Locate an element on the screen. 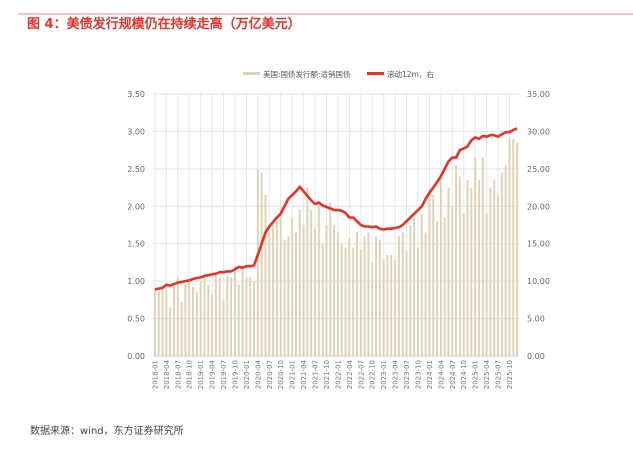 This screenshot has height=468, width=633. x-tick-label: 2025-04 is located at coordinates (487, 374).